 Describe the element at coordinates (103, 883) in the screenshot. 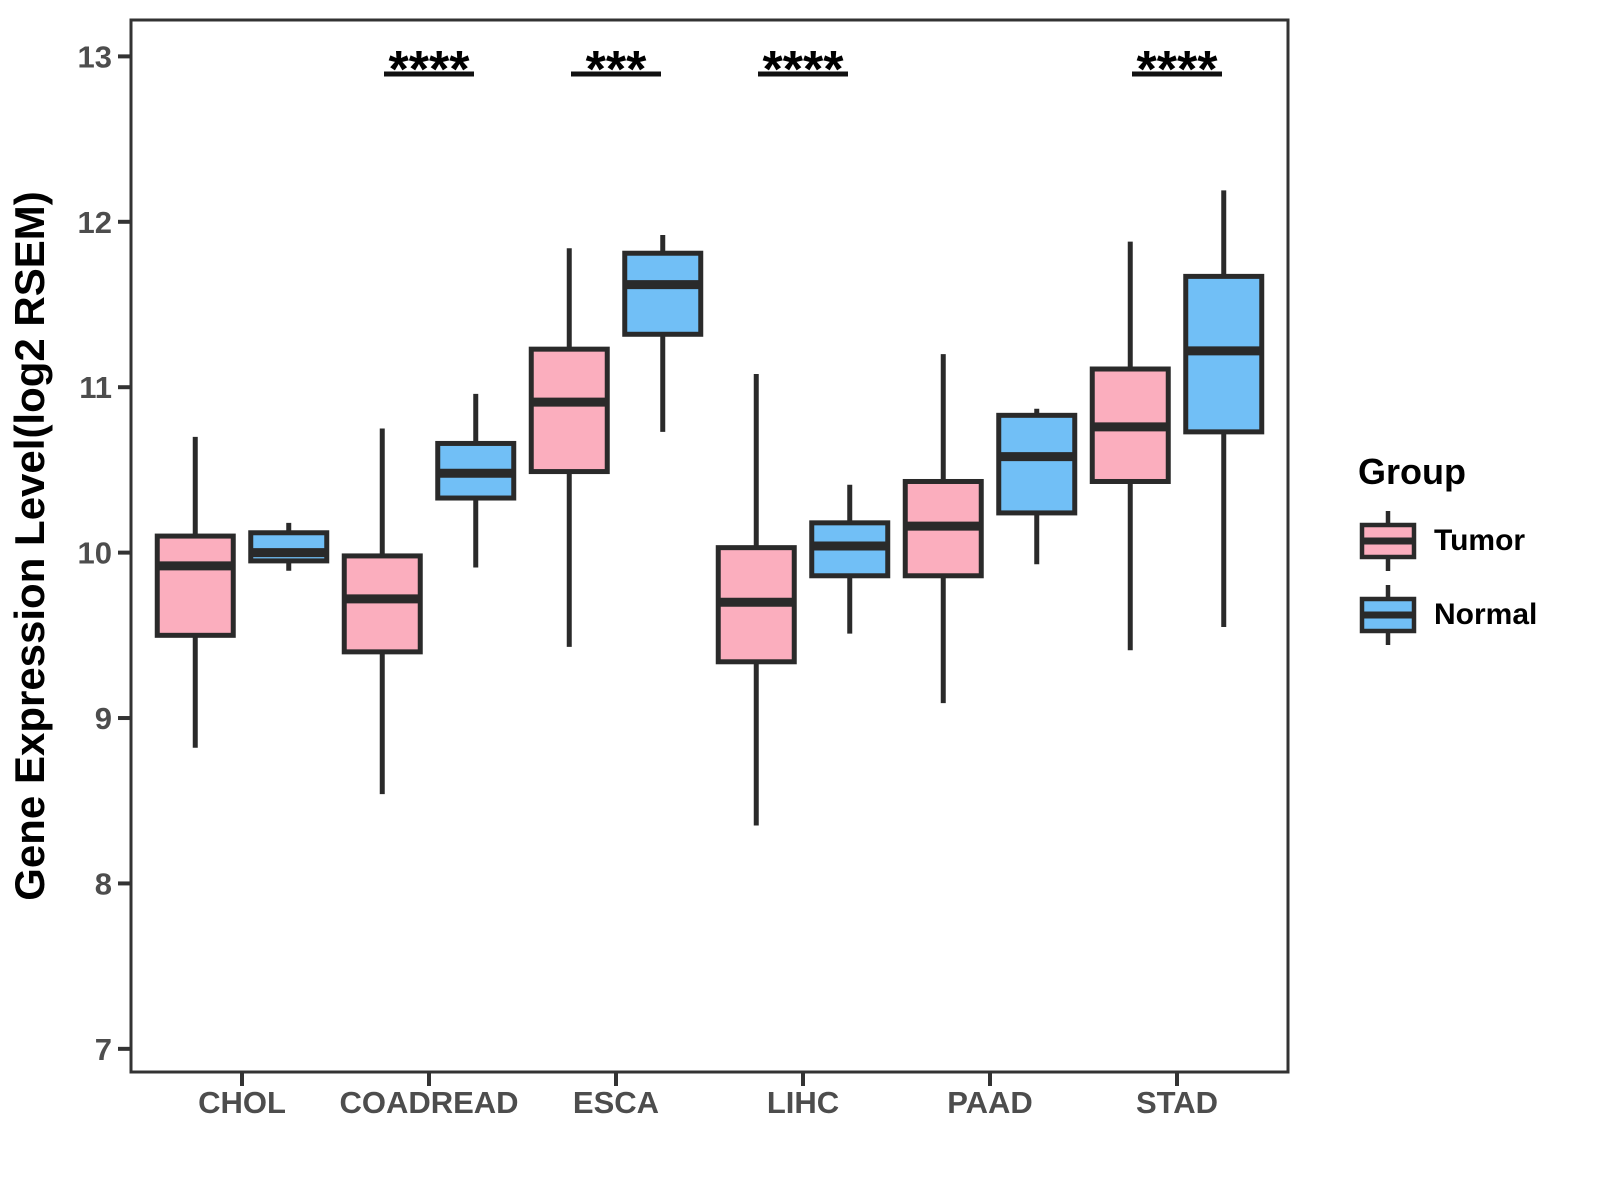

I see `y-tick-label-8: 8` at that location.